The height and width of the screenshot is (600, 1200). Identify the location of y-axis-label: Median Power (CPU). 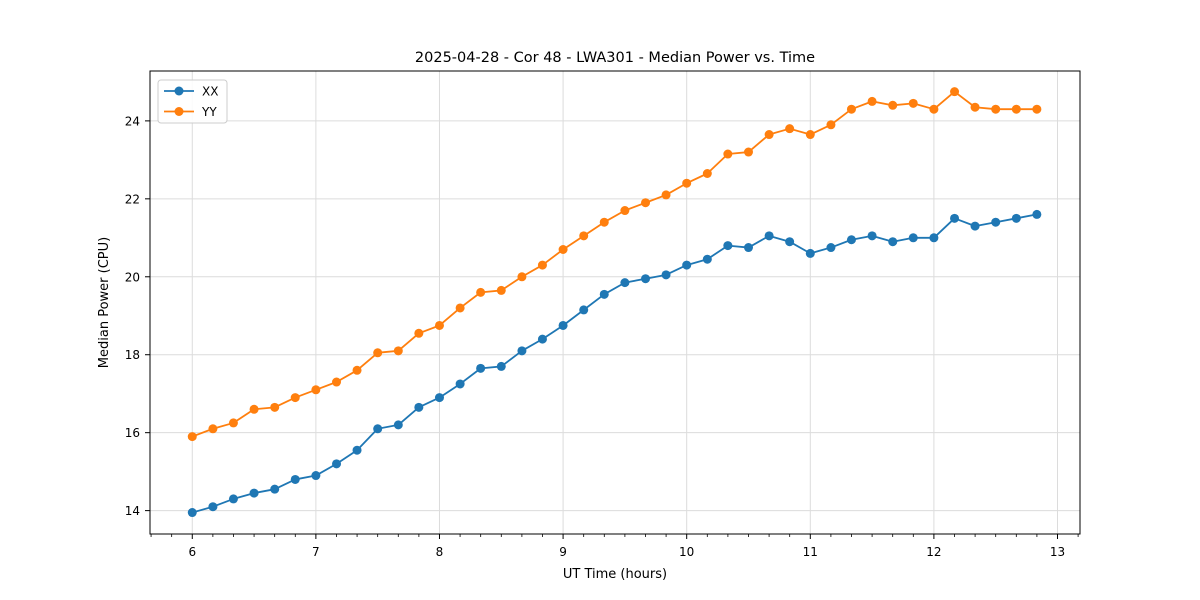
(104, 302).